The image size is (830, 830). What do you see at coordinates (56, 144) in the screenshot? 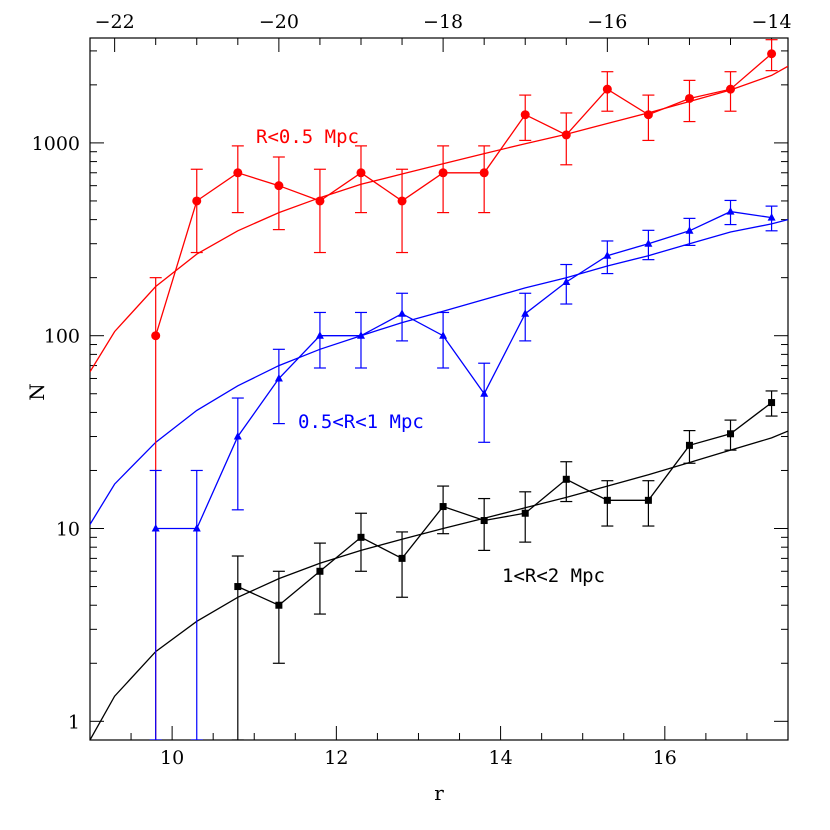
I see `y-tick-label: 1000` at bounding box center [56, 144].